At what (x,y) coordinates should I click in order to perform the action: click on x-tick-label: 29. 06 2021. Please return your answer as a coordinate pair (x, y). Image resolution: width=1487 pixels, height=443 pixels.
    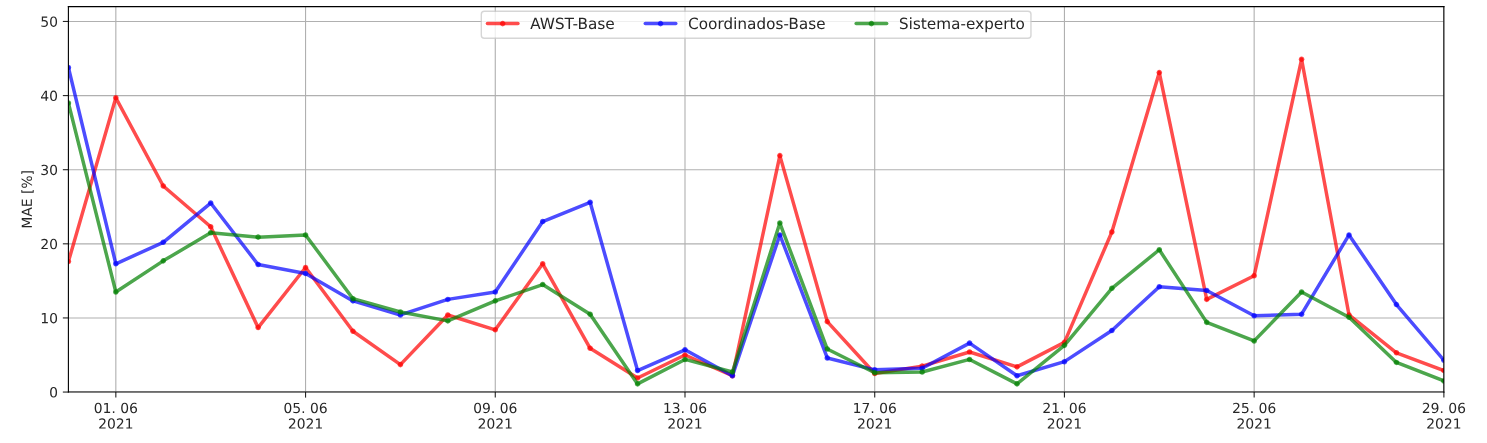
    Looking at the image, I should click on (1444, 415).